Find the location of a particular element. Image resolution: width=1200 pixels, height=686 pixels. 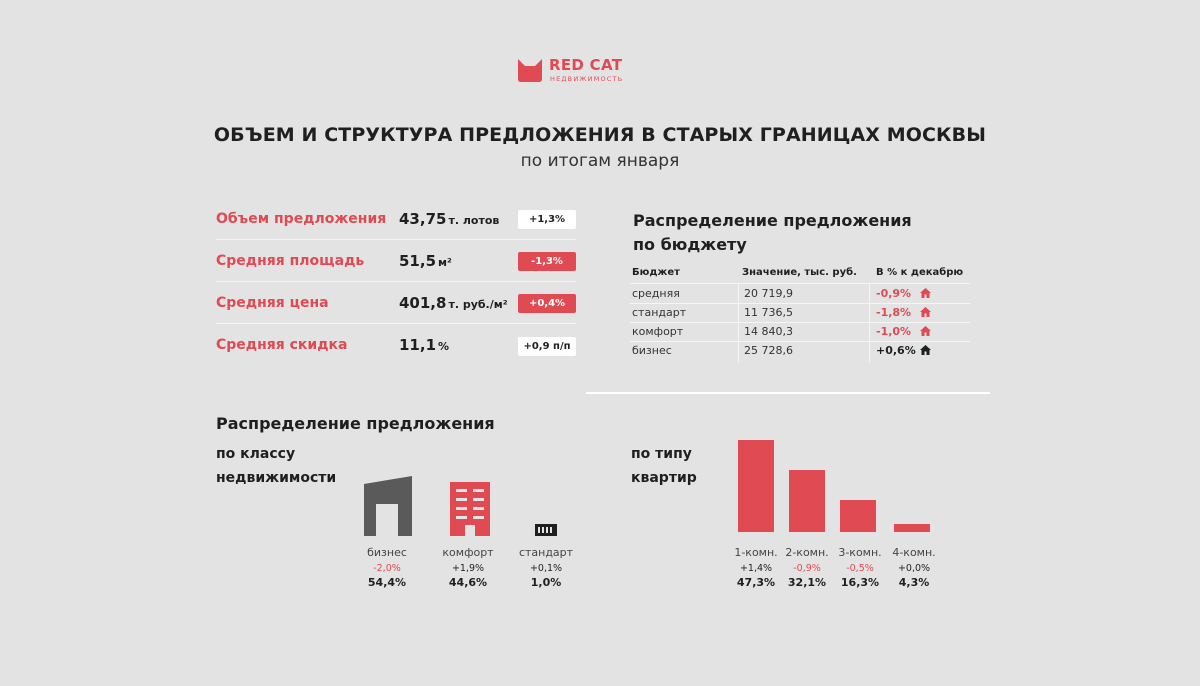

budget-title-line2: по бюджету is located at coordinates (690, 244).